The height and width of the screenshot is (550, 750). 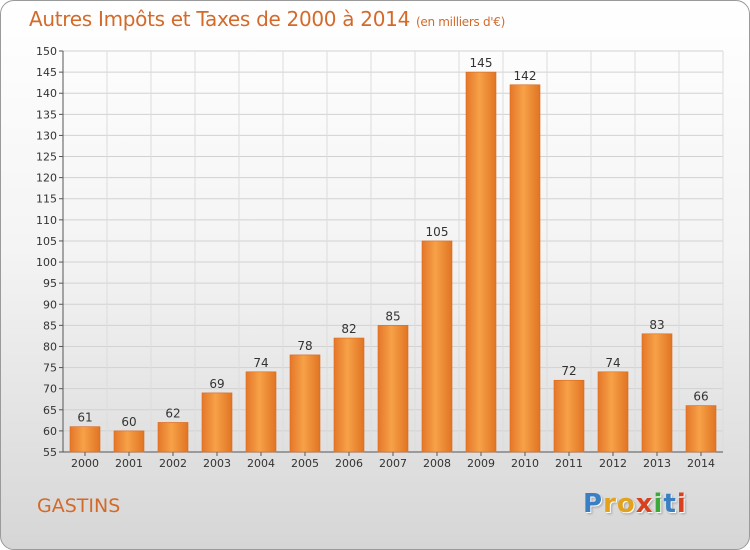 What do you see at coordinates (46, 51) in the screenshot?
I see `y-tick-label: 150` at bounding box center [46, 51].